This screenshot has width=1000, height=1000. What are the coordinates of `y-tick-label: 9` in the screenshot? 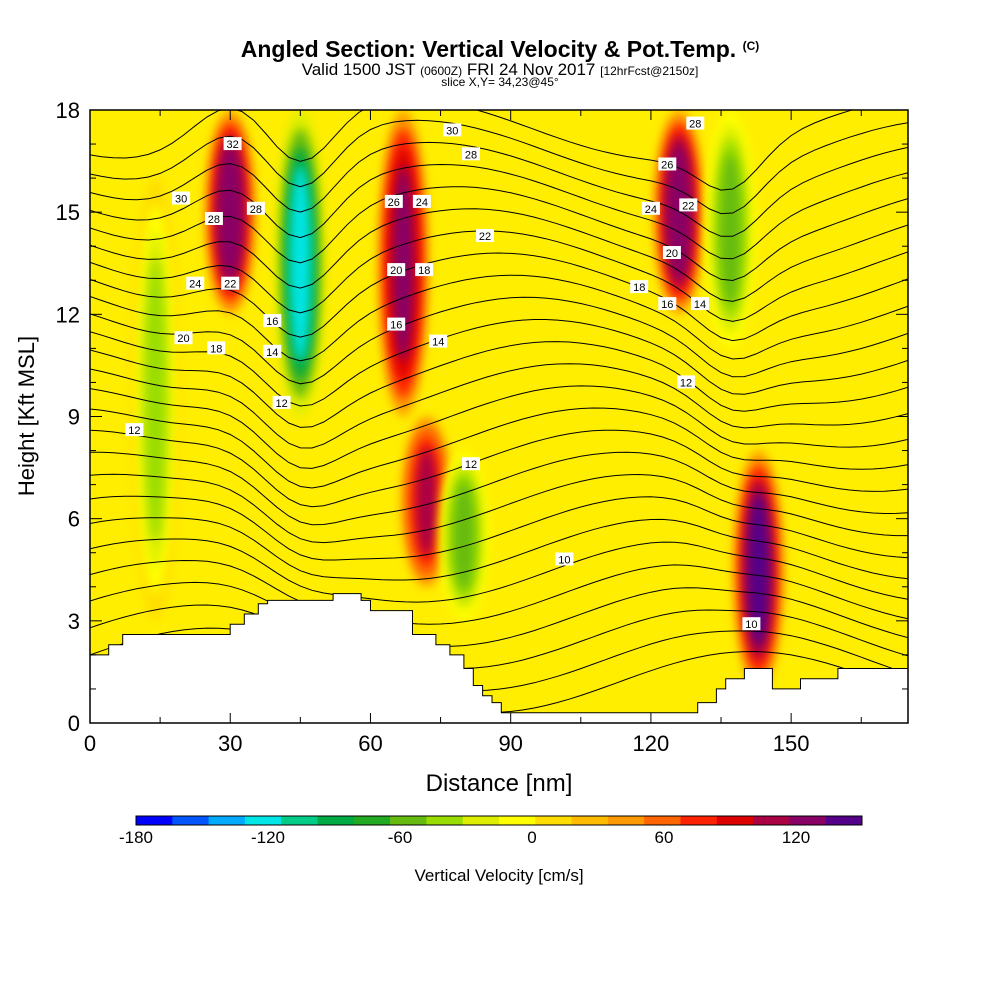 It's located at (74, 417).